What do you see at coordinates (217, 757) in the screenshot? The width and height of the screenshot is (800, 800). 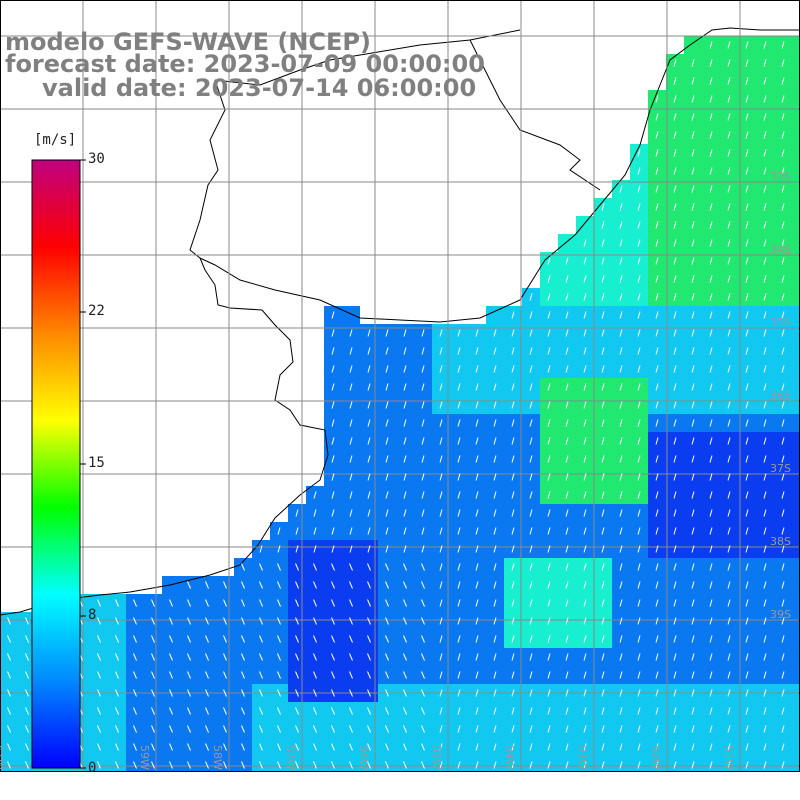 I see `lon-label: 58W` at bounding box center [217, 757].